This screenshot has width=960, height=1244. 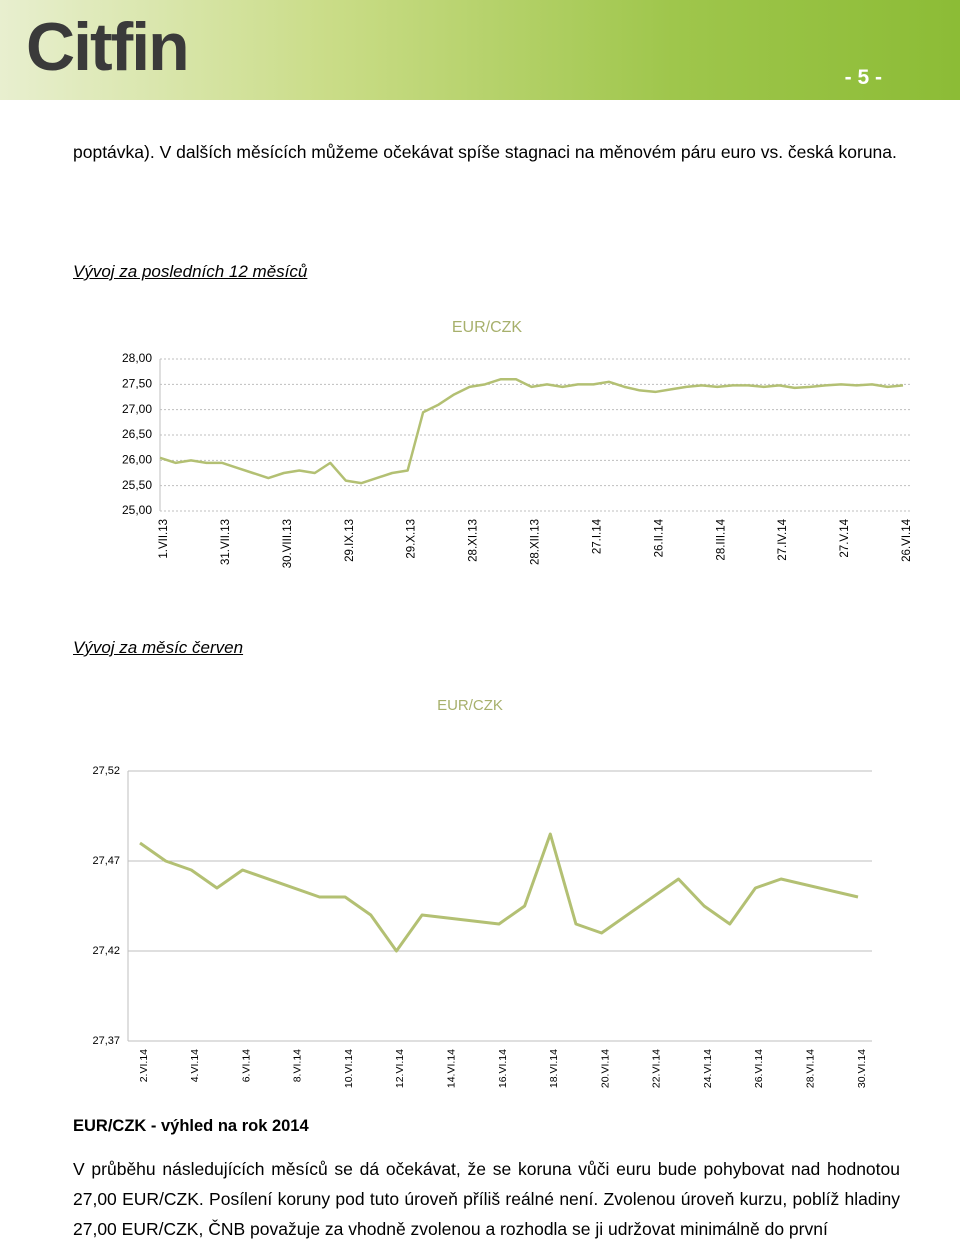 I want to click on y-tick-label: 27,50, so click(x=137, y=384).